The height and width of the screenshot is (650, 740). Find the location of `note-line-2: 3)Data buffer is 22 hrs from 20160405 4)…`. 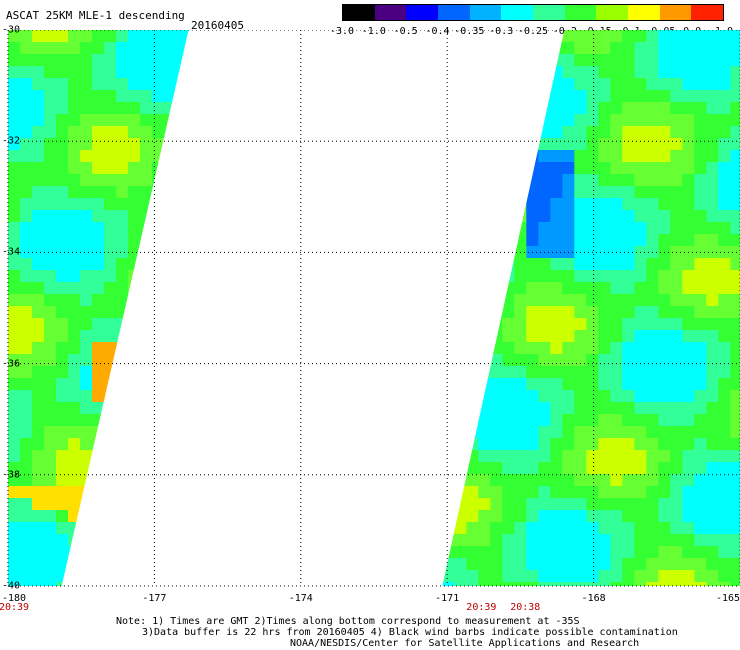

note-line-2: 3)Data buffer is 22 hrs from 20160405 4)… is located at coordinates (410, 632).